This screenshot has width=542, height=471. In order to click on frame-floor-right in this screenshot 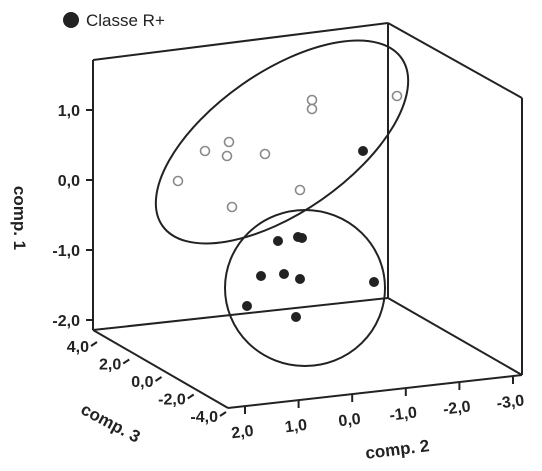, I will do `click(455, 336)`.